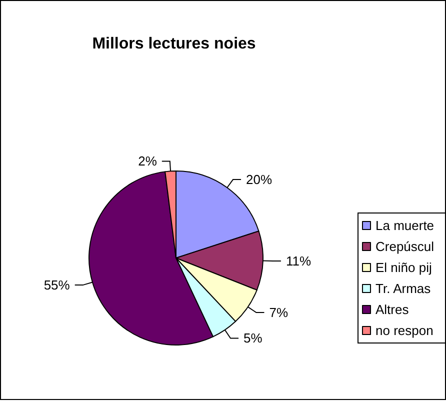 Image resolution: width=446 pixels, height=410 pixels. I want to click on legend-label: Tr. Armas, so click(404, 288).